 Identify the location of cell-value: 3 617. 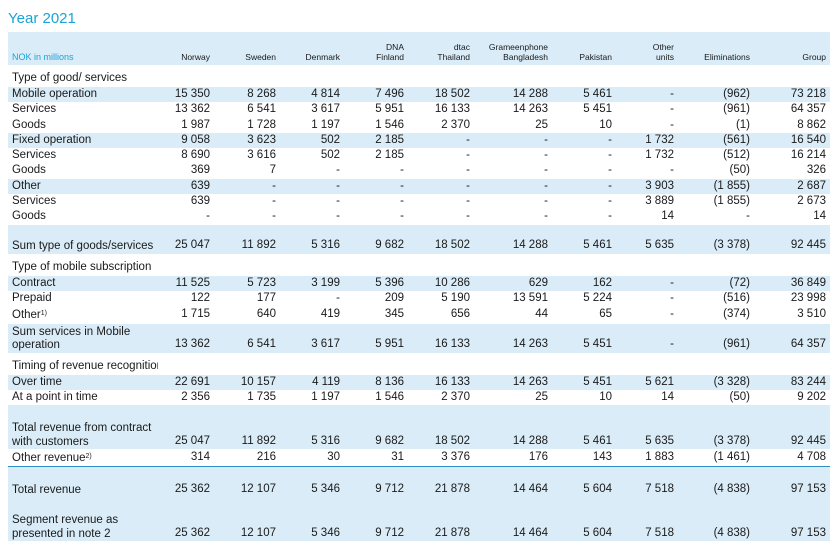
(312, 338).